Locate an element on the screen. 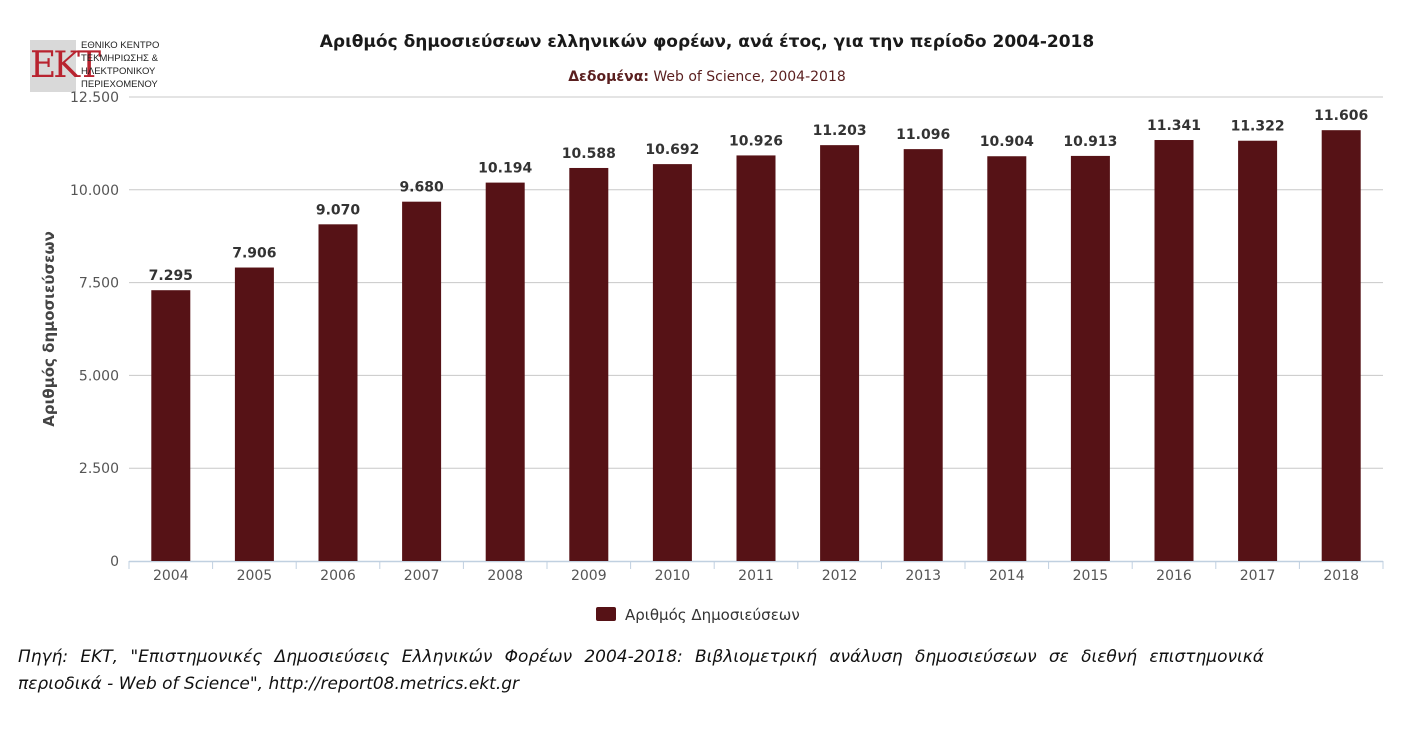 The width and height of the screenshot is (1414, 731). logo-text-line: ΠΕΡΙΕΧΟΜΕΝΟΥ is located at coordinates (119, 84).